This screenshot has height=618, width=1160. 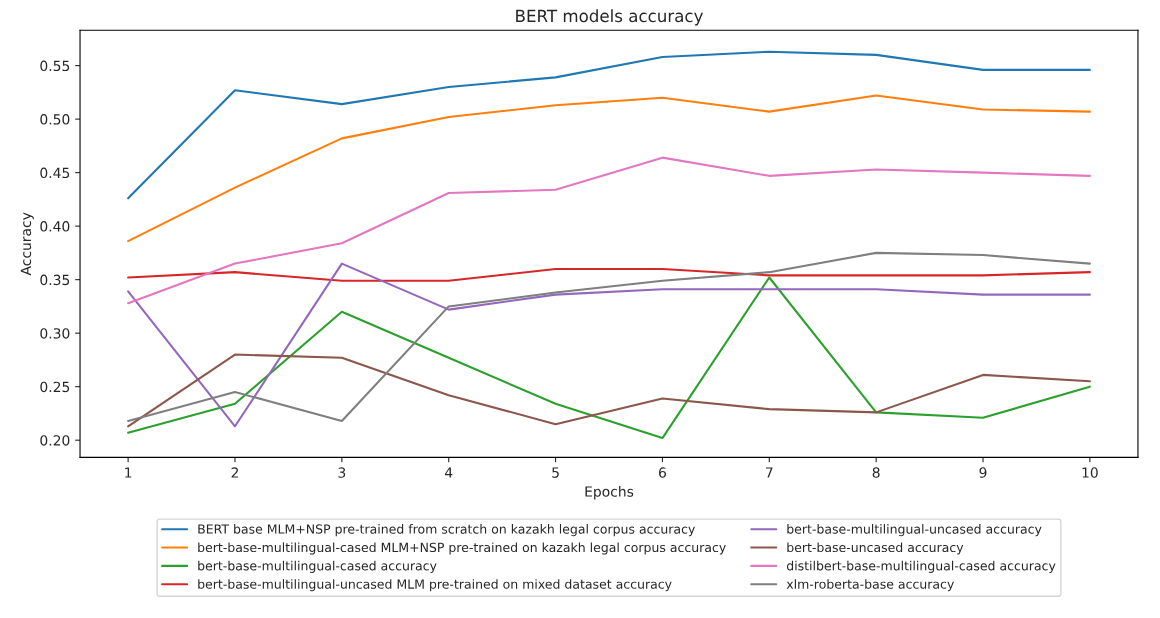 What do you see at coordinates (55, 333) in the screenshot?
I see `y-tick-label: 0.30` at bounding box center [55, 333].